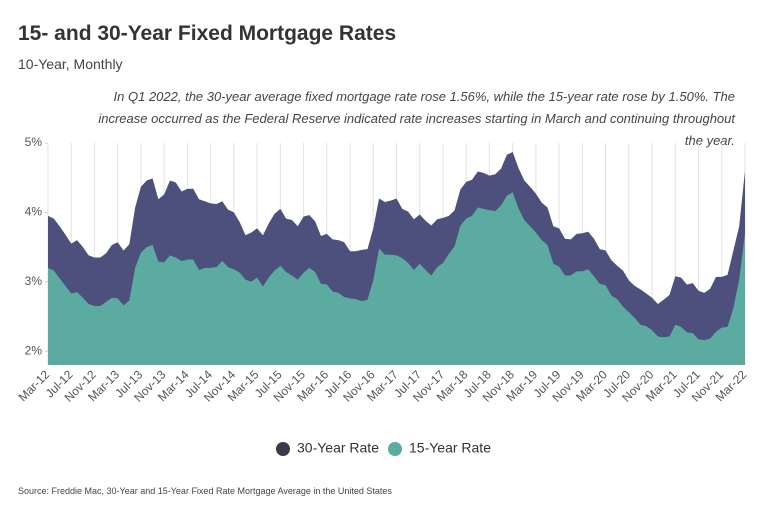 The image size is (768, 512). Describe the element at coordinates (34, 142) in the screenshot. I see `y-tick-label: 5%` at that location.